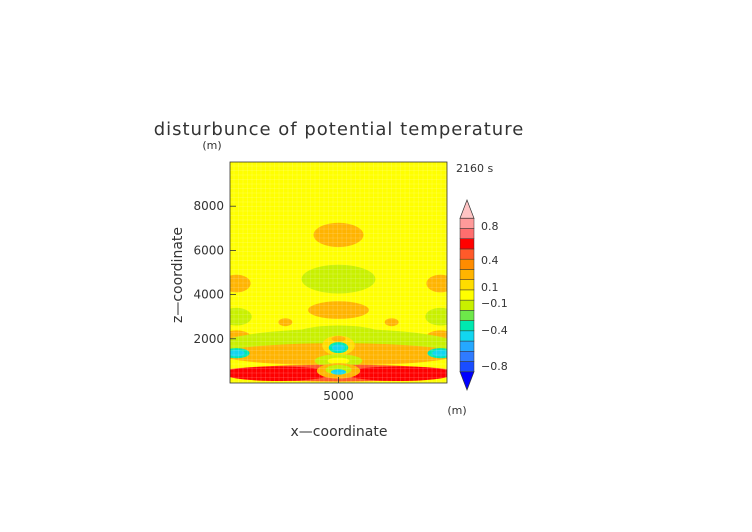 This screenshot has width=752, height=532. What do you see at coordinates (338, 396) in the screenshot?
I see `x-tick-label-0: 5000` at bounding box center [338, 396].